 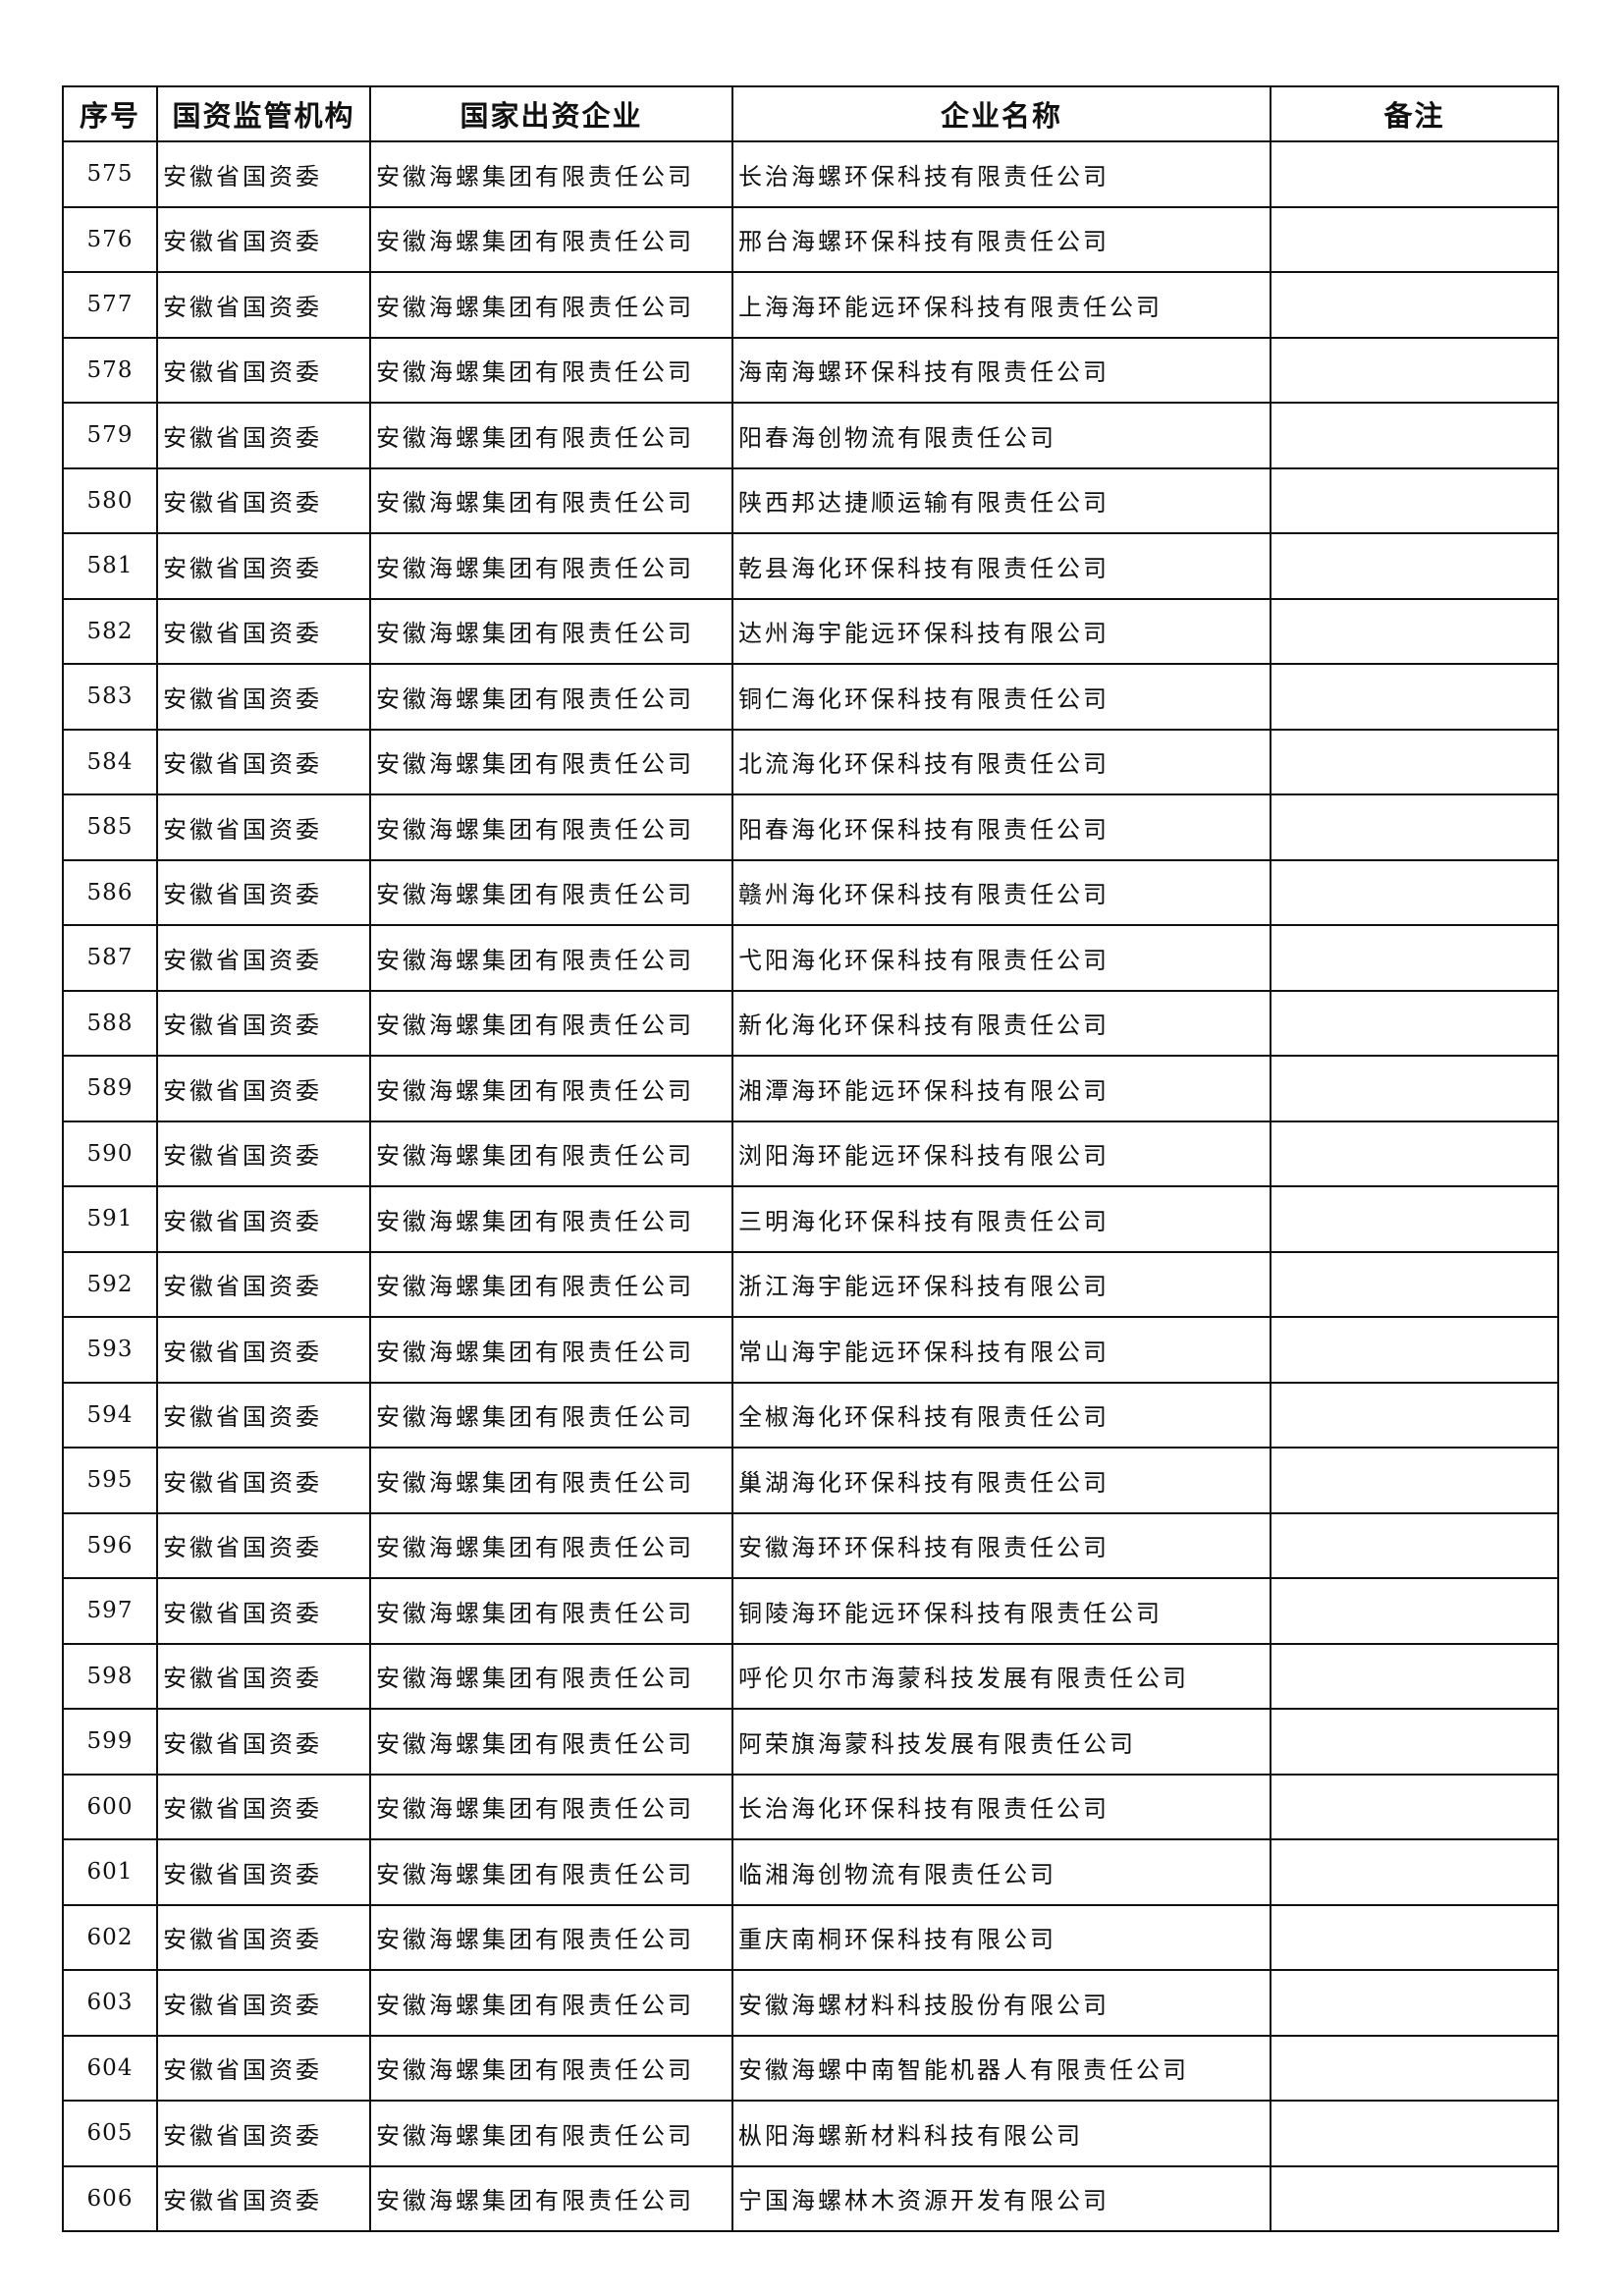 I want to click on table-row: 604 安徽省国资委 安徽海螺集团有限责任公司 安徽海螺中南智能机器人有限责任公司, so click(x=810, y=2068).